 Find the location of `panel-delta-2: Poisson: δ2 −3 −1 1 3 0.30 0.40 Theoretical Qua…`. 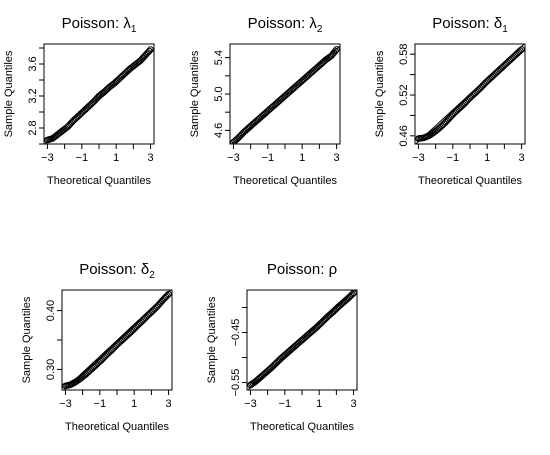

panel-delta-2: Poisson: δ2 −3 −1 1 3 0.30 0.40 Theoretical Qua… is located at coordinates (97, 347).